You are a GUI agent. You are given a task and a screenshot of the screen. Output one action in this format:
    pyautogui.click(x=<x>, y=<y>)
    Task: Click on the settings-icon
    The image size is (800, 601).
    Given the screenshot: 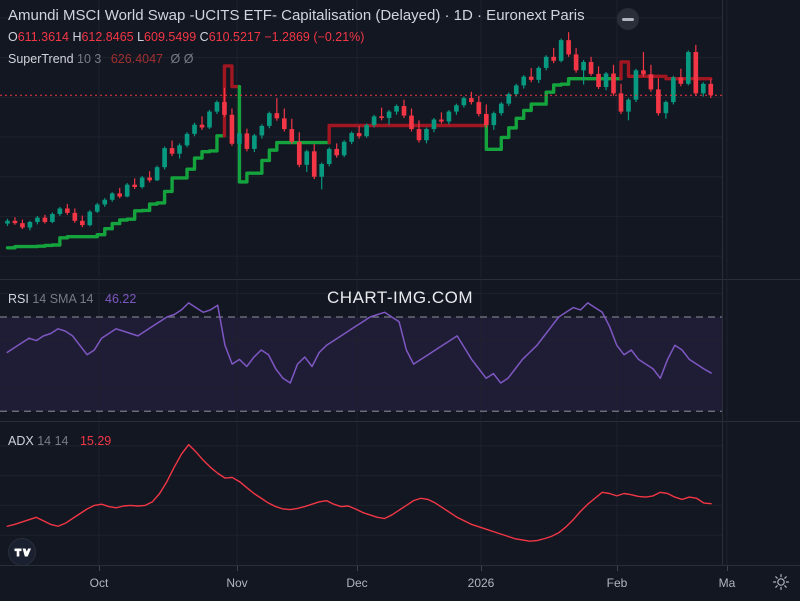 What is the action you would take?
    pyautogui.click(x=781, y=582)
    